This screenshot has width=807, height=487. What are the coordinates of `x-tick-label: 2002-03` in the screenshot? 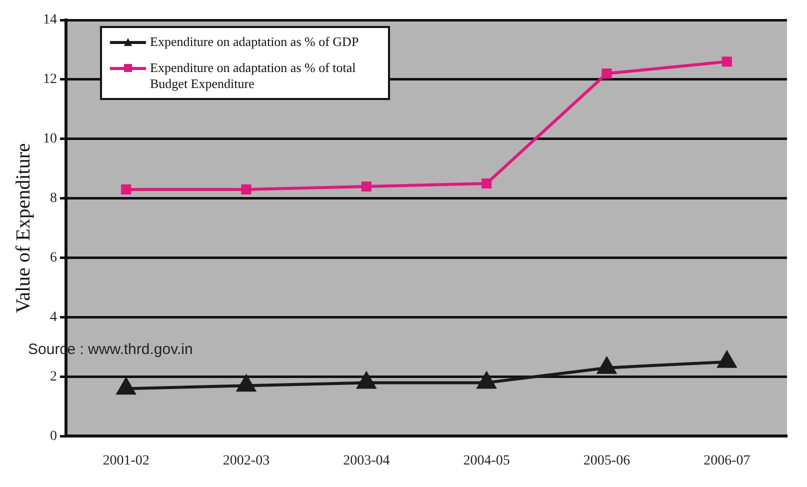 It's located at (246, 460).